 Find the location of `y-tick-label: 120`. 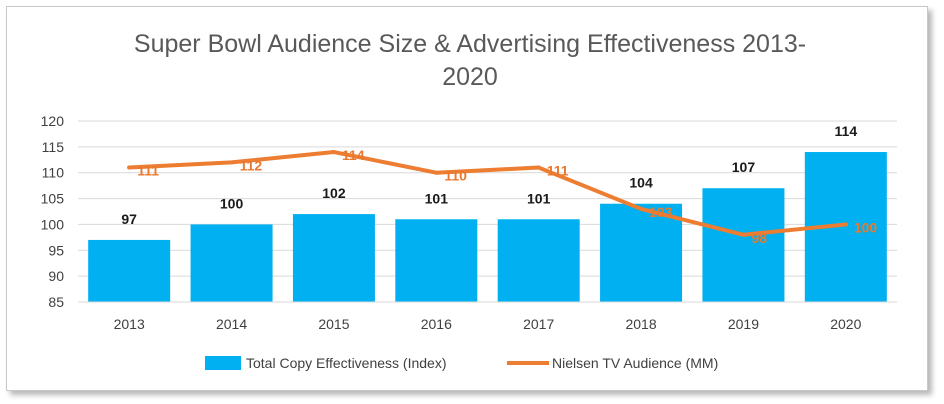

y-tick-label: 120 is located at coordinates (53, 121).